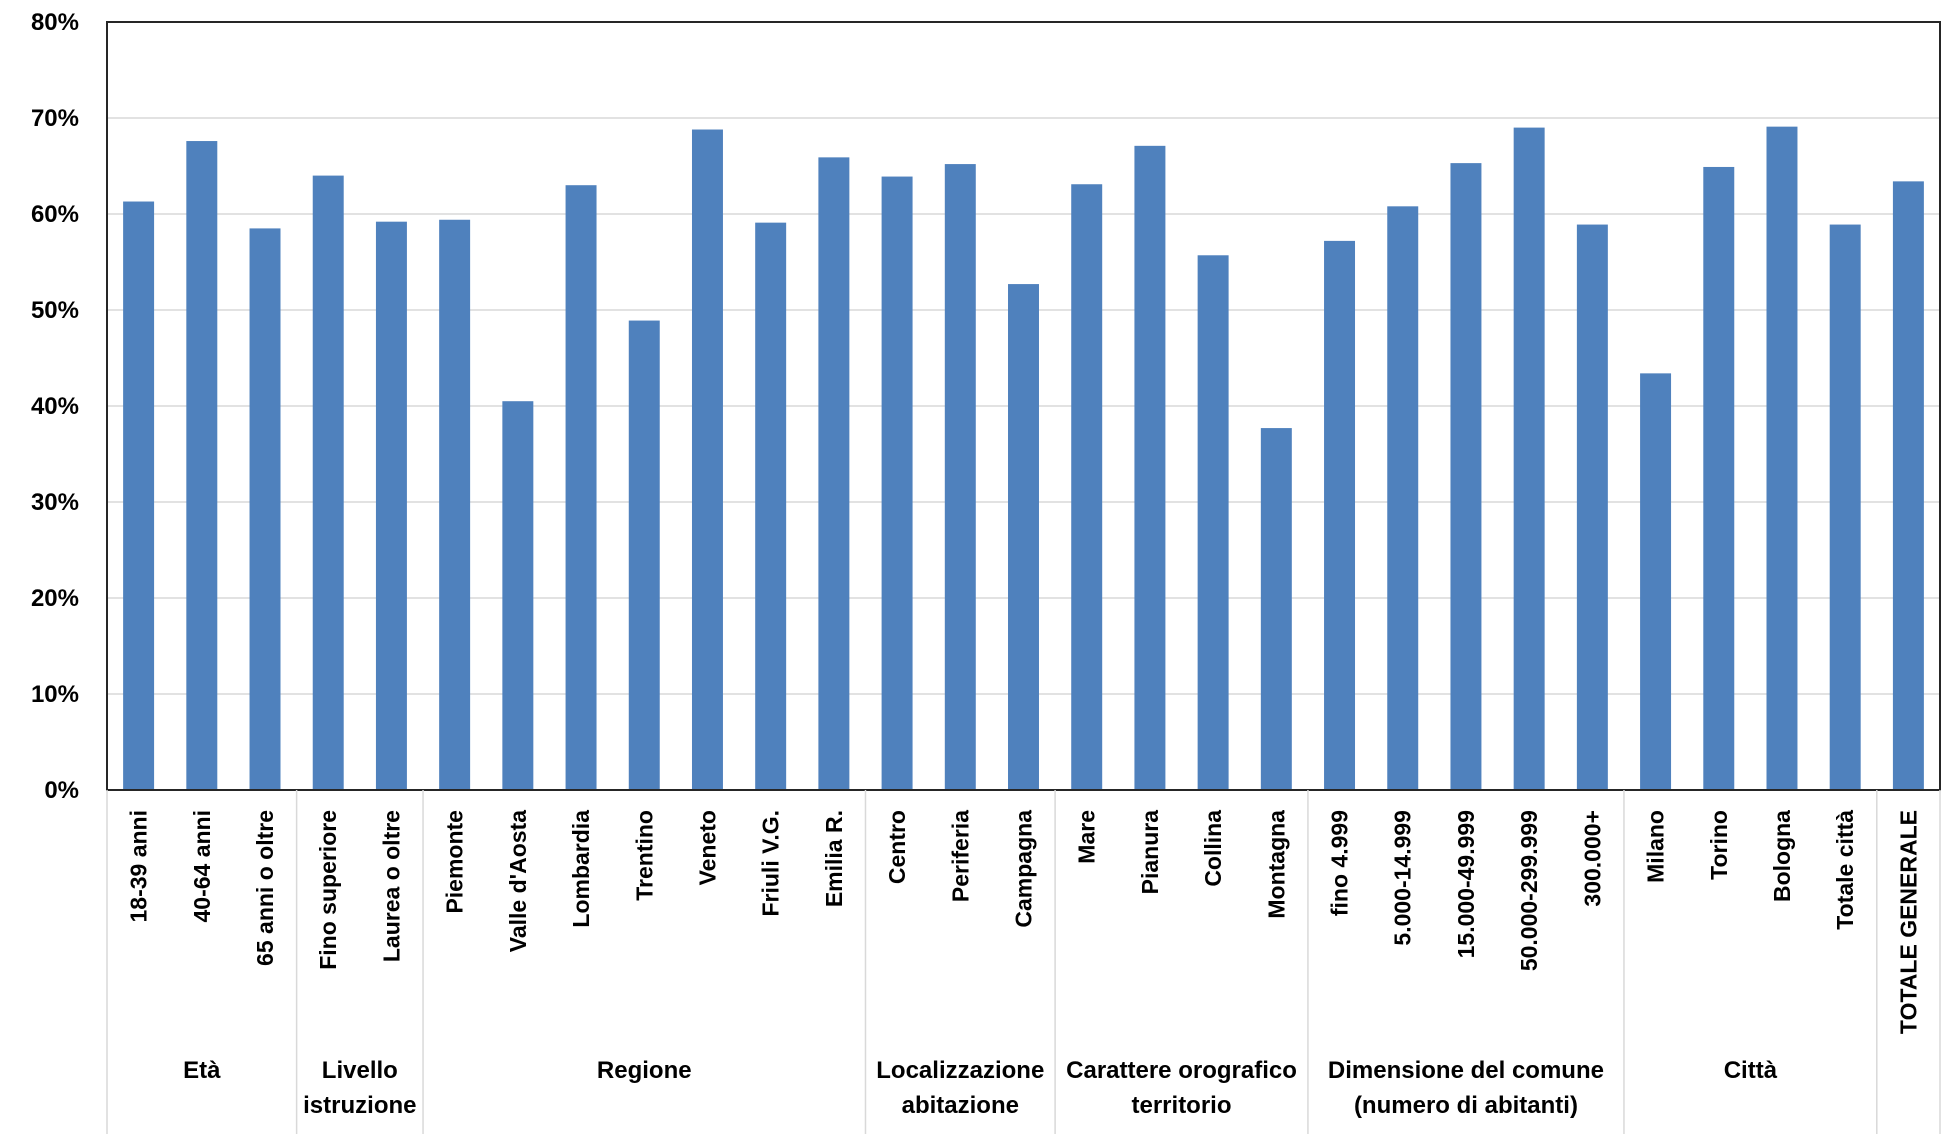 The height and width of the screenshot is (1134, 1950). I want to click on x-tick-label: 5.000-14.999, so click(1403, 878).